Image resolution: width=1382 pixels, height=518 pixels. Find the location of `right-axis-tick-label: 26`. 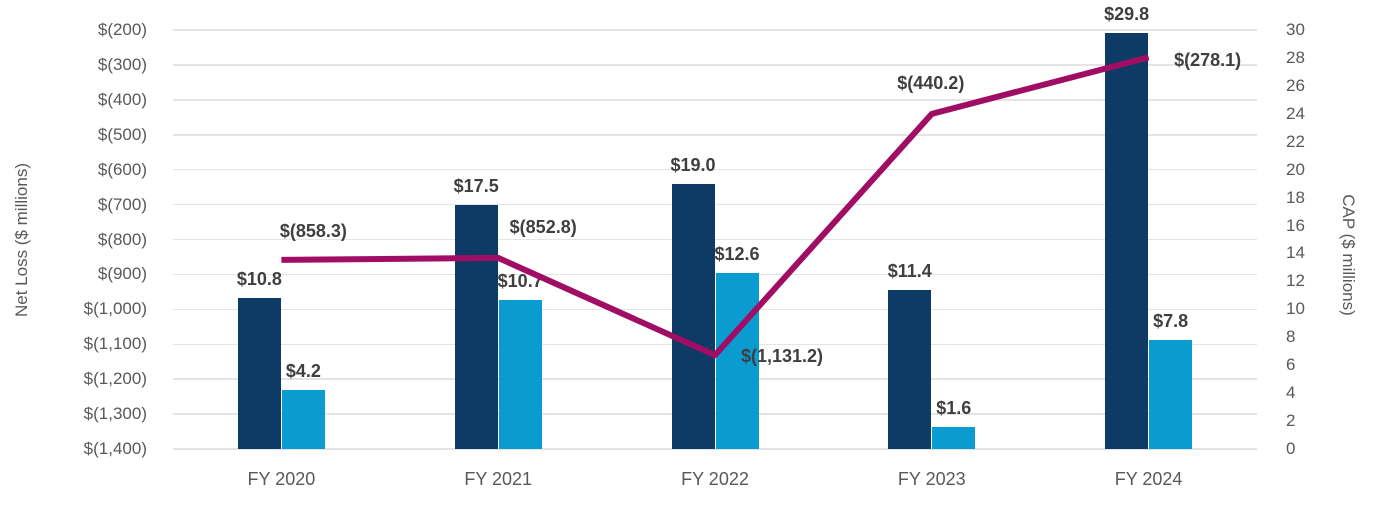

right-axis-tick-label: 26 is located at coordinates (1295, 85).